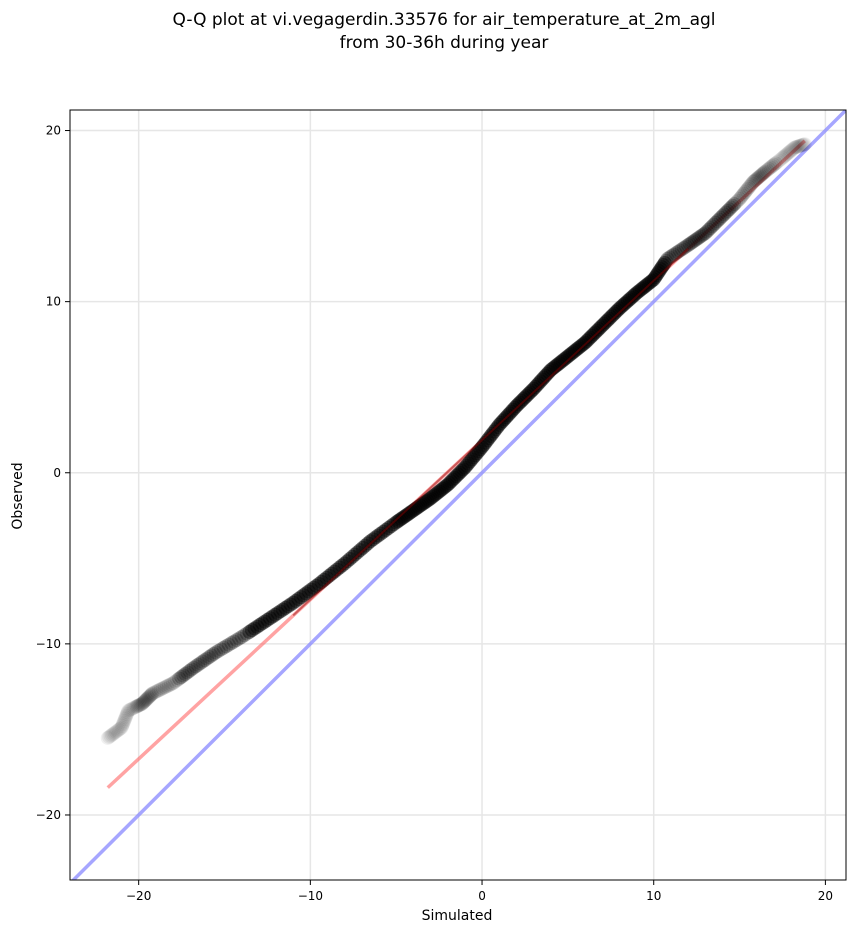 Image resolution: width=854 pixels, height=934 pixels. I want to click on y-tick-label: −20, so click(48, 815).